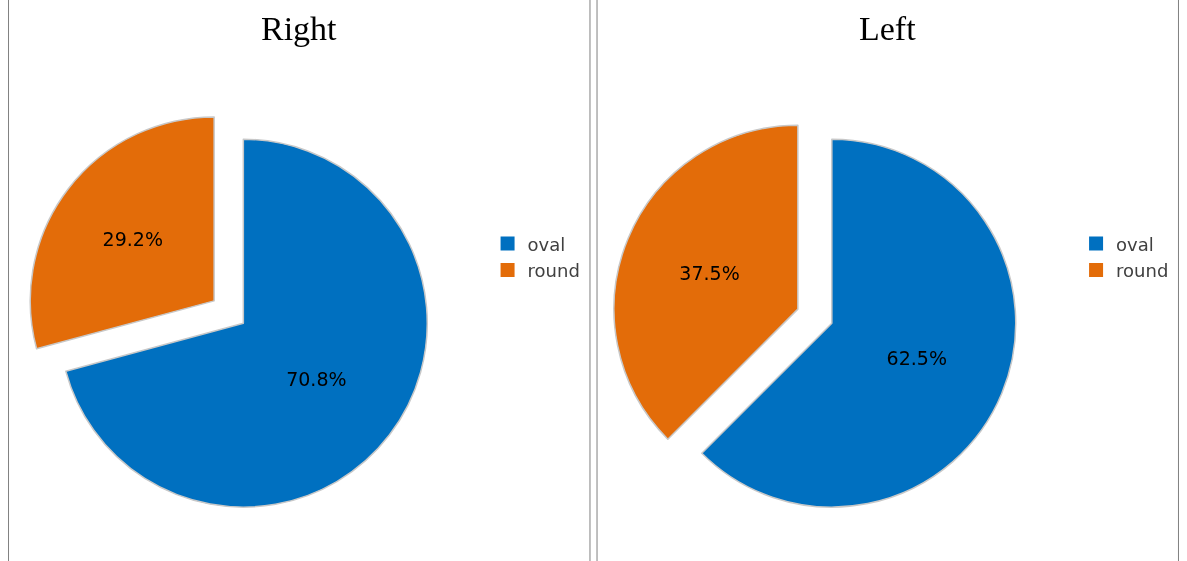  Describe the element at coordinates (916, 358) in the screenshot. I see `data-label: 62.5%` at that location.